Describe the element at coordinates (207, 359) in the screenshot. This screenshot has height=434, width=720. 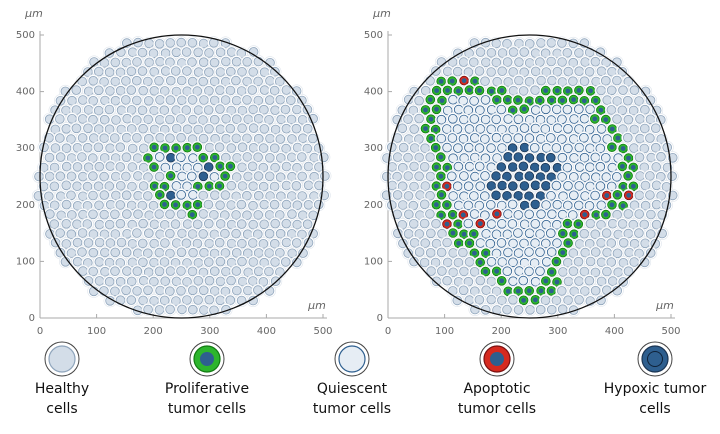
I see `legend-icon-core` at that location.